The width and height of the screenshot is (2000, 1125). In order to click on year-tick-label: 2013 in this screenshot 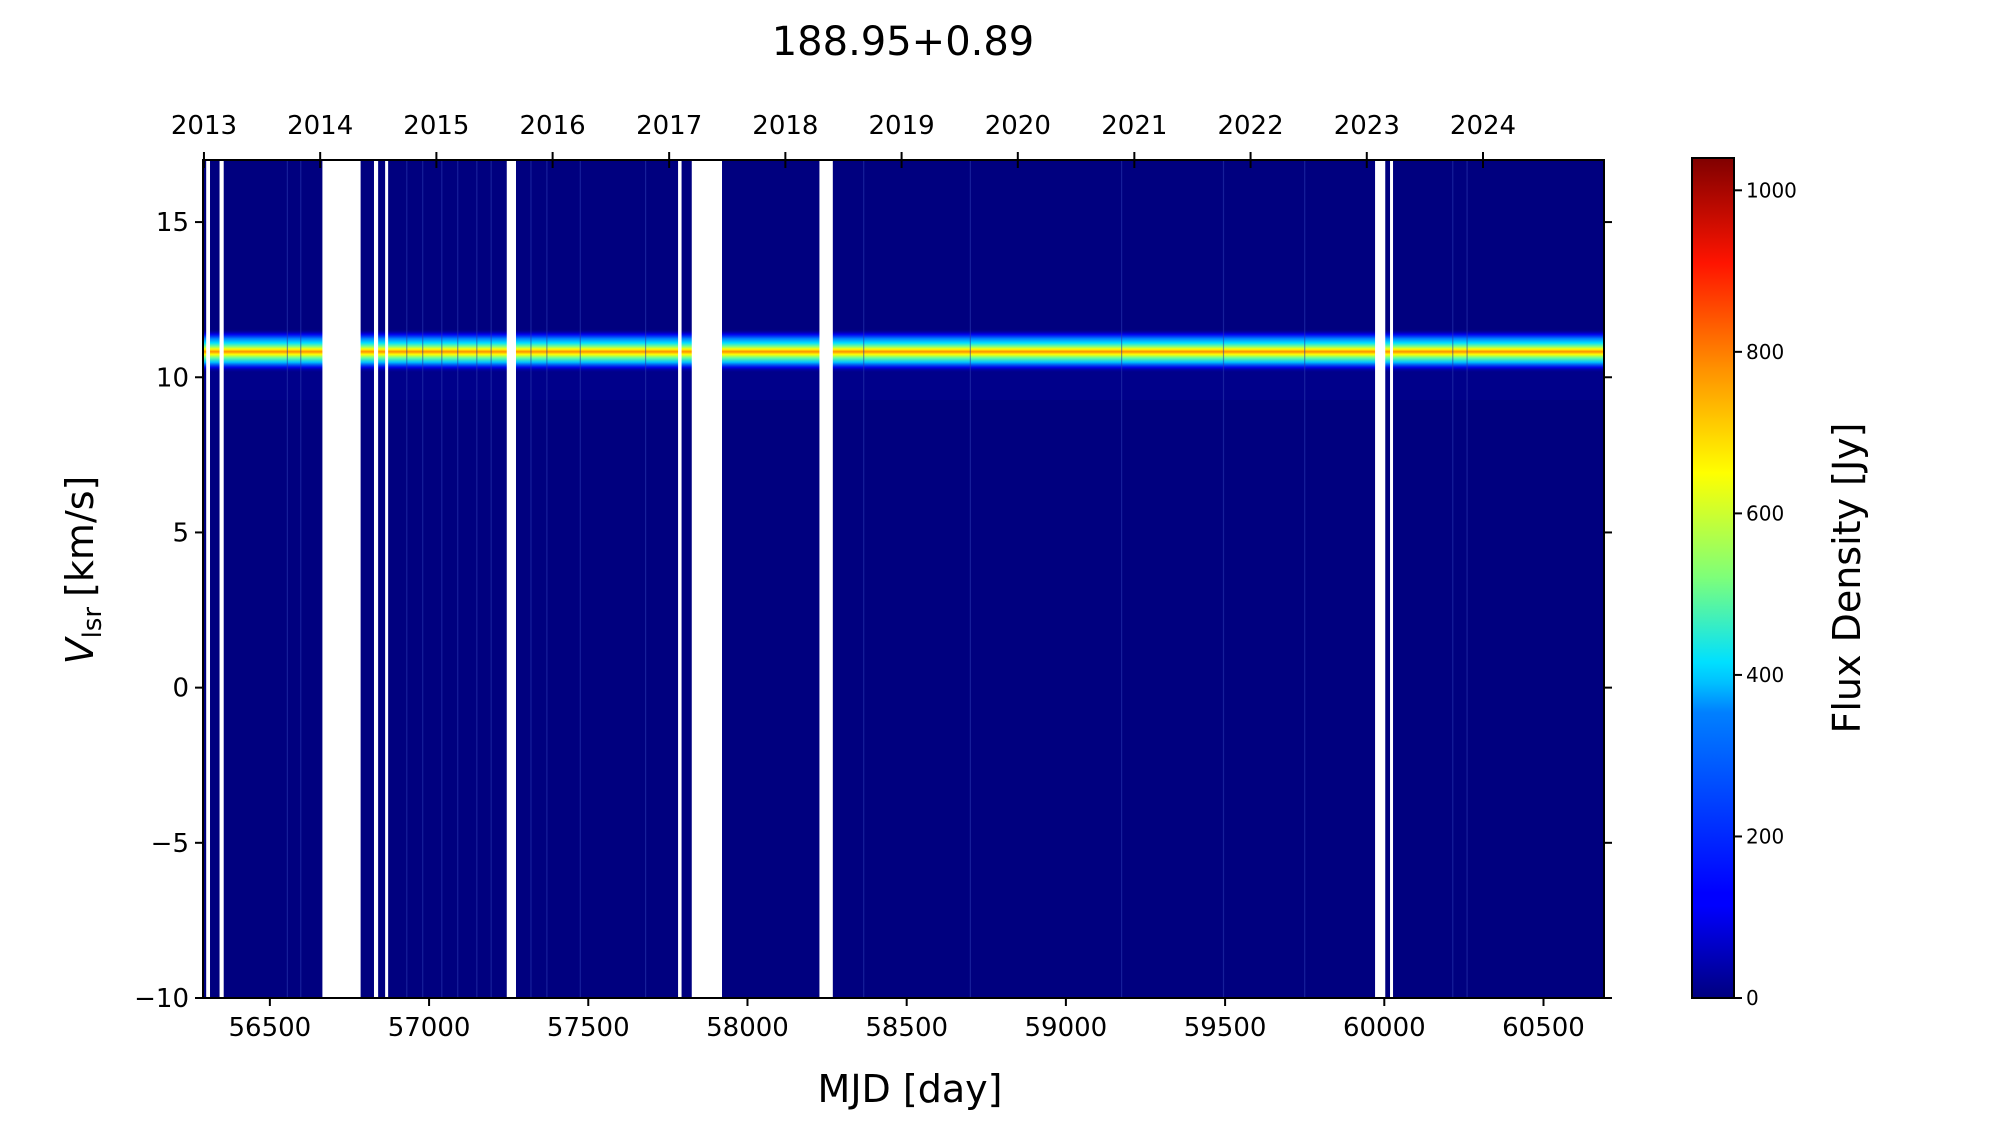, I will do `click(204, 126)`.